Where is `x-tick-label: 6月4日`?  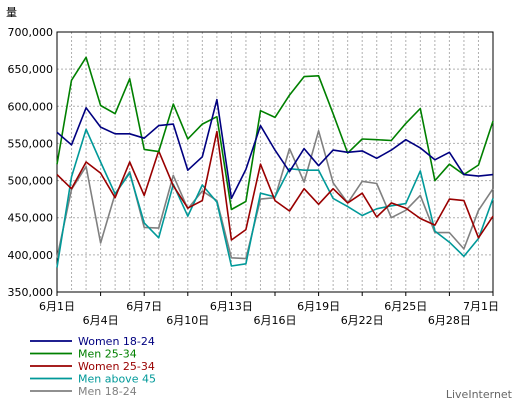
x-tick-label: 6月4日 is located at coordinates (101, 320).